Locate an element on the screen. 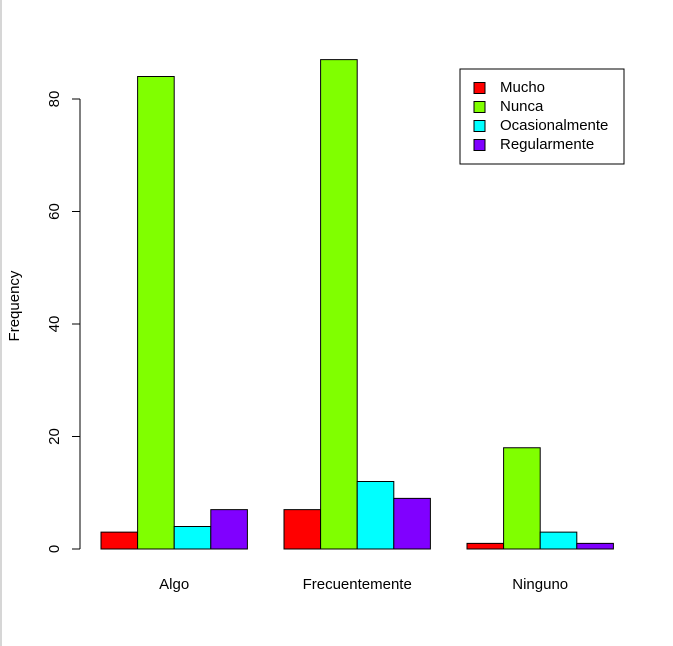 The width and height of the screenshot is (673, 646). bar-frecuentemente-regularmente is located at coordinates (412, 523).